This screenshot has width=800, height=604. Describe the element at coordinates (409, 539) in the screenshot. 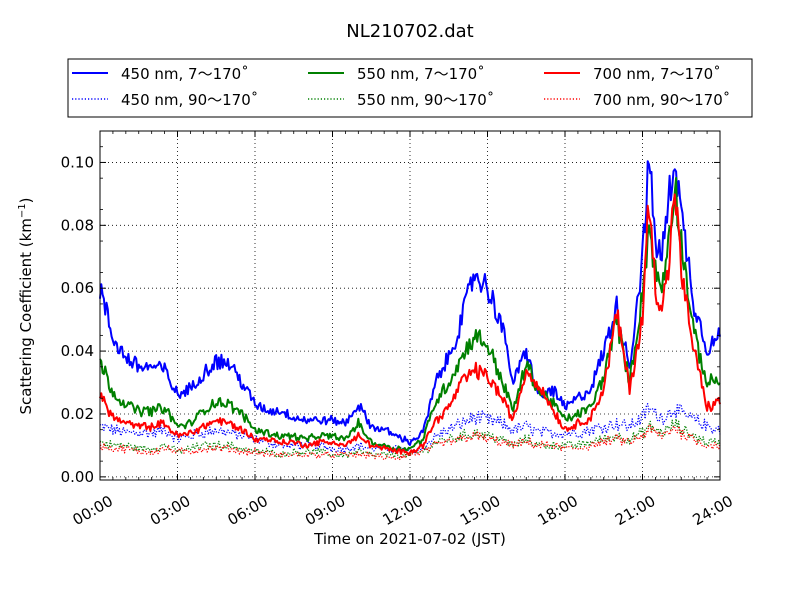

I see `x-axis-label: Time on 2021-07-02 (JST)` at that location.